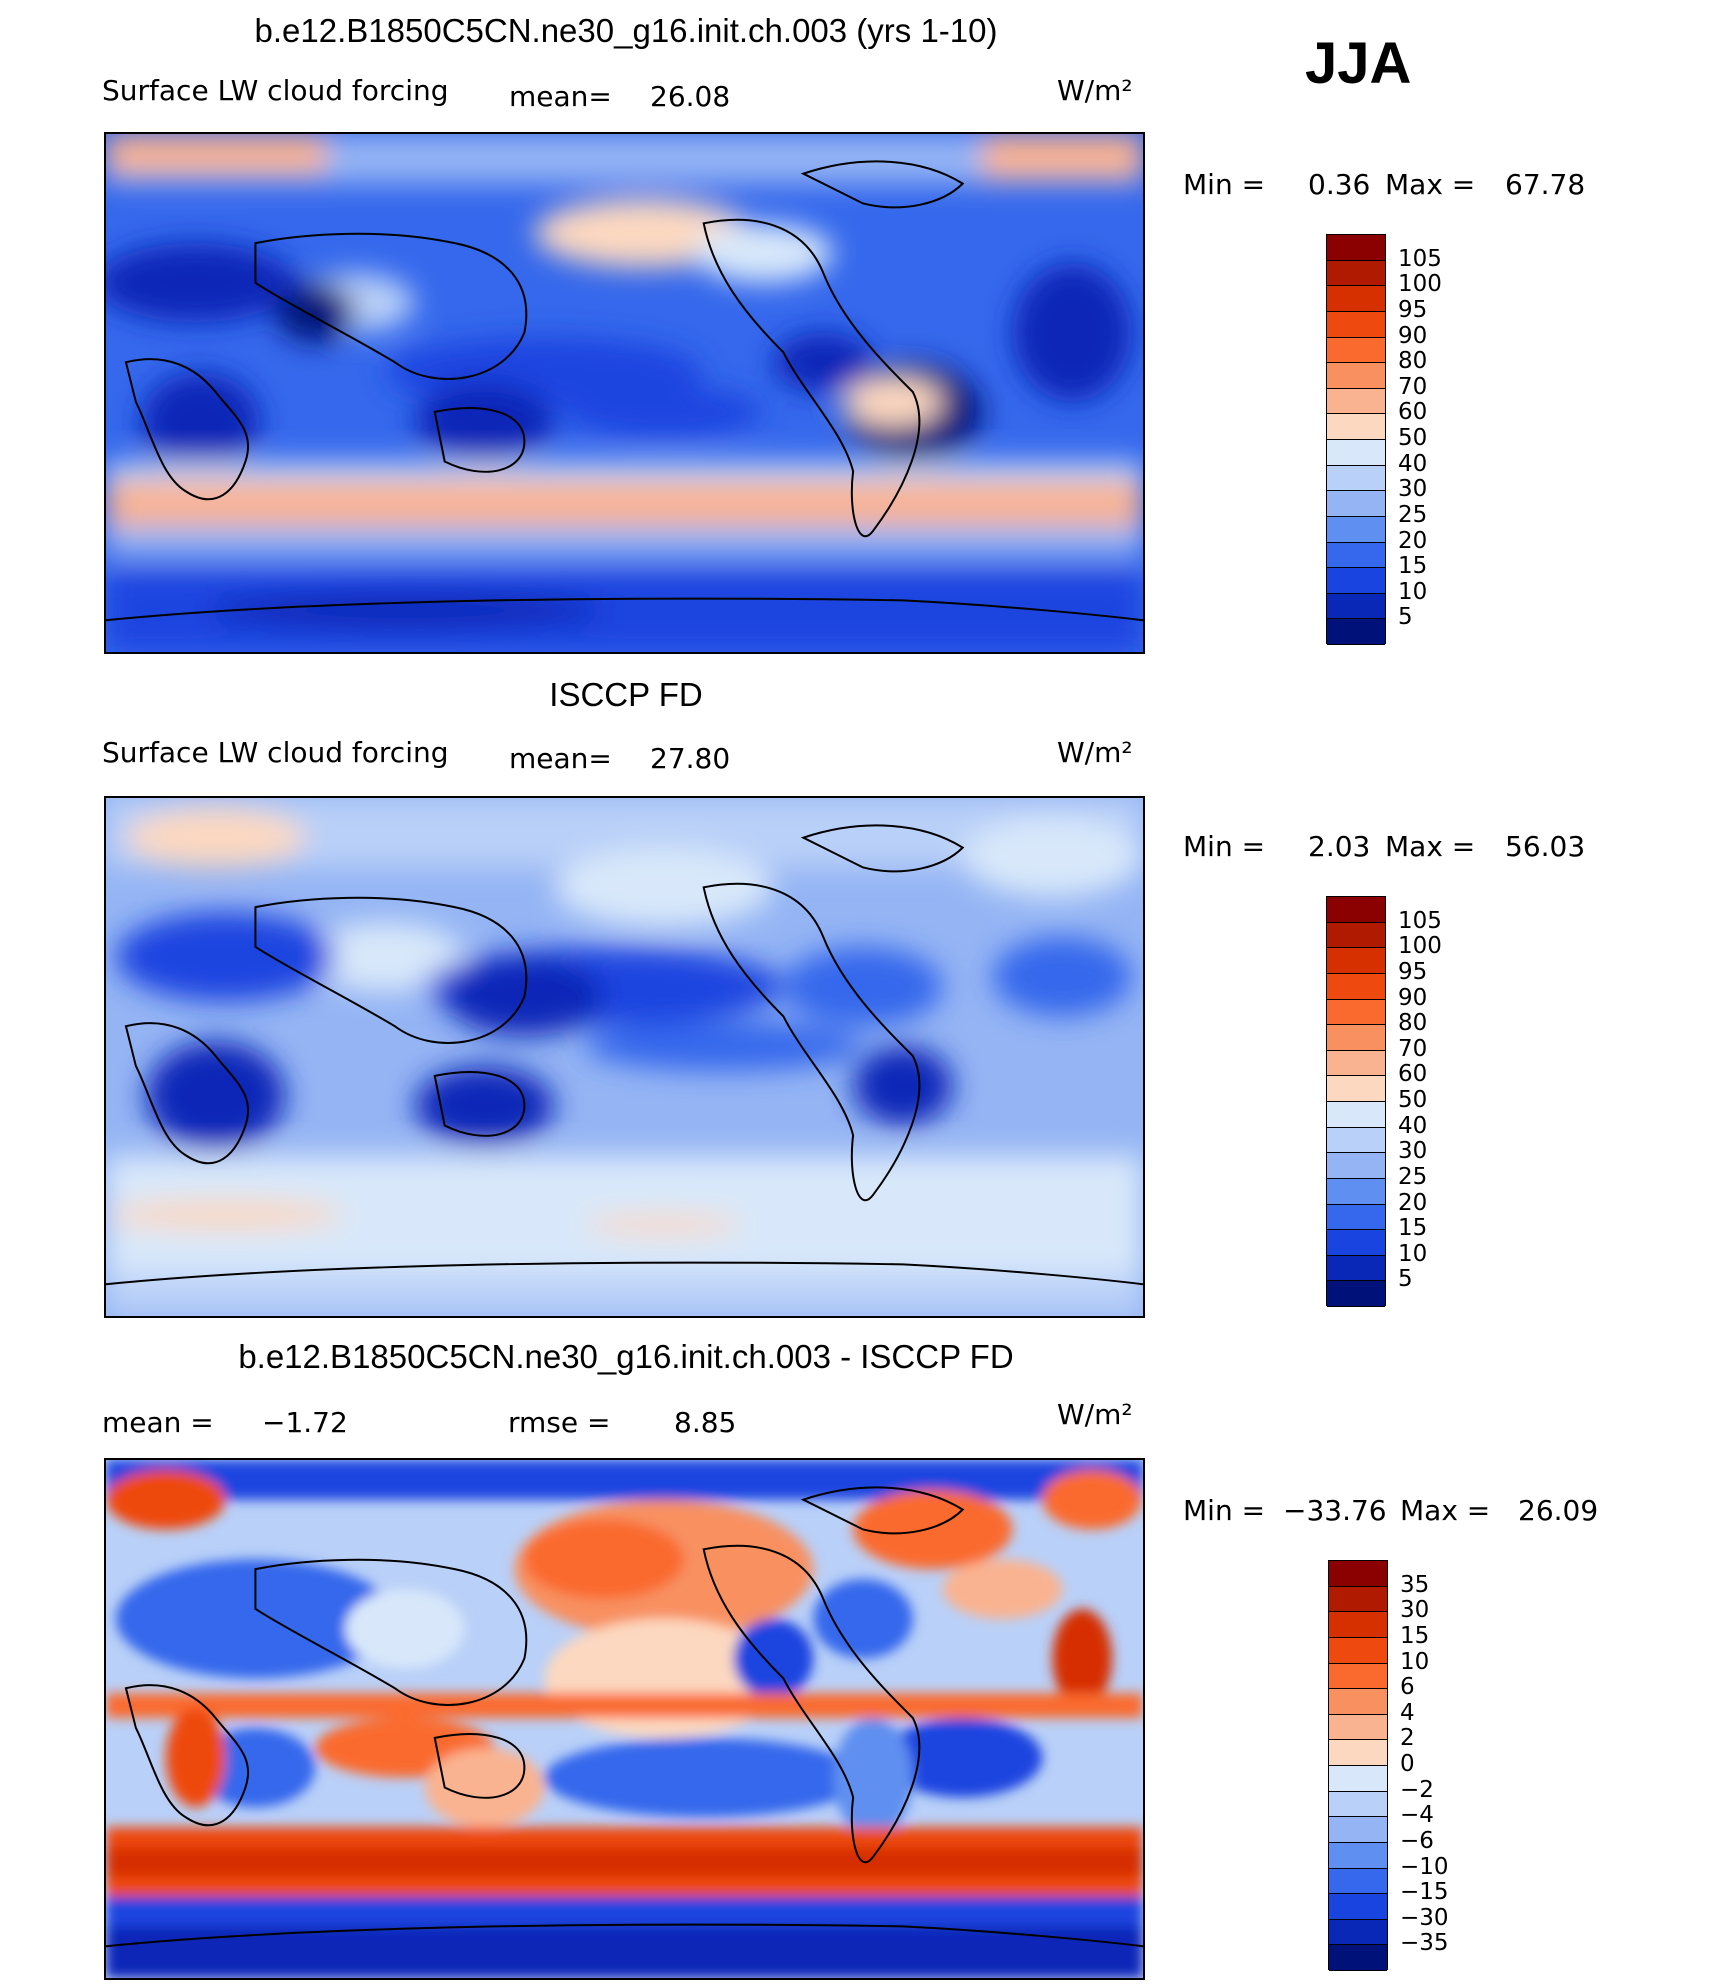 This screenshot has height=1985, width=1710. I want to click on panel3-min-value: −33.76, so click(1335, 1510).